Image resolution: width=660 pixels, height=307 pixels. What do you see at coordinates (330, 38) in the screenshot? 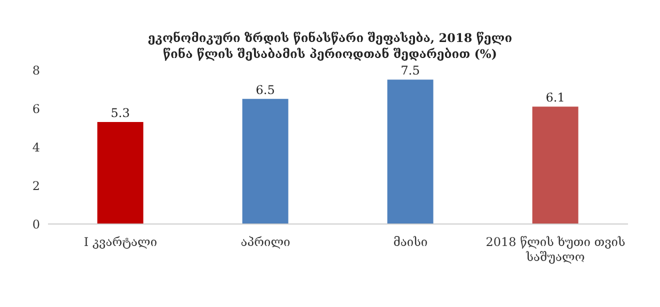
I see `chart-title: ეკონომიკური ზრდის წინასწარი შეფასება, 2018 წელი` at bounding box center [330, 38].